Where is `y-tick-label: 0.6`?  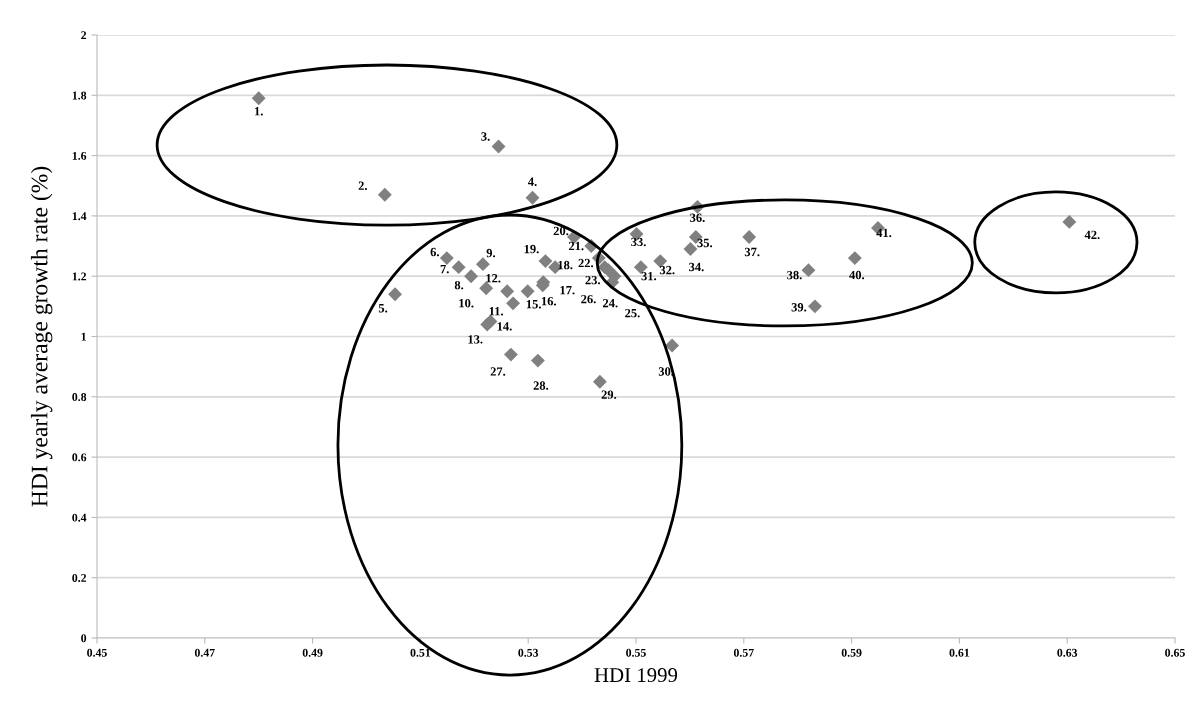
y-tick-label: 0.6 is located at coordinates (79, 457).